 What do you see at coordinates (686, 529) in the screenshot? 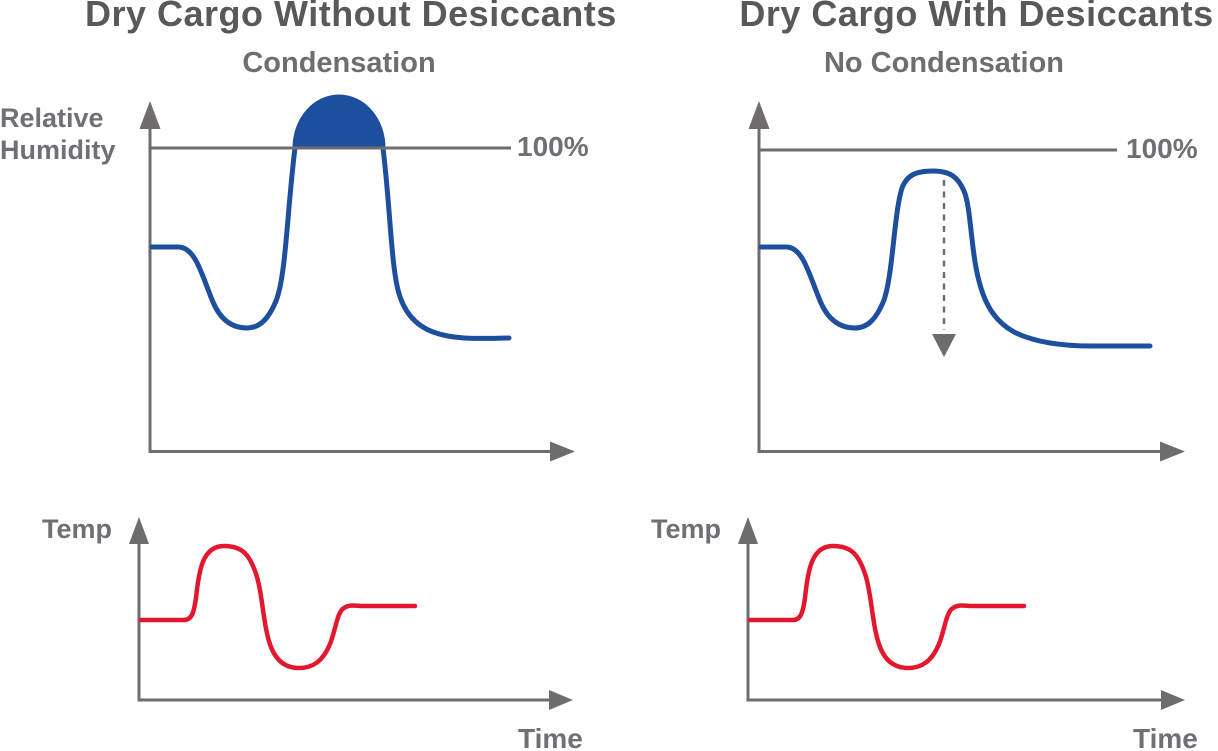
I see `right-temp-axis-label: Temp` at bounding box center [686, 529].